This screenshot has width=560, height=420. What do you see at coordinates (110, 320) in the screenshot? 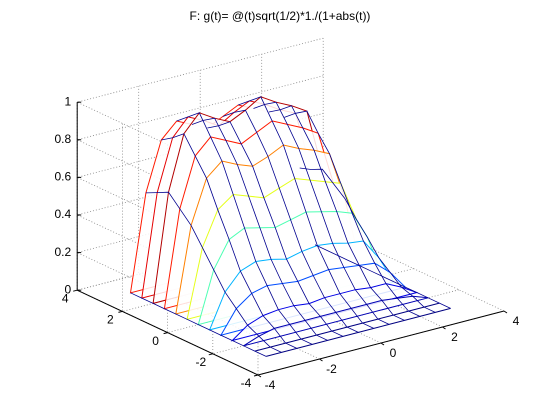
I see `y-tick-label: 2` at bounding box center [110, 320].